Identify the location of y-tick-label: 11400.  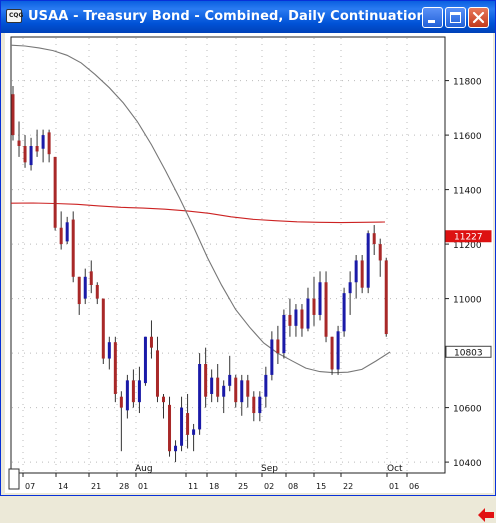
(467, 192).